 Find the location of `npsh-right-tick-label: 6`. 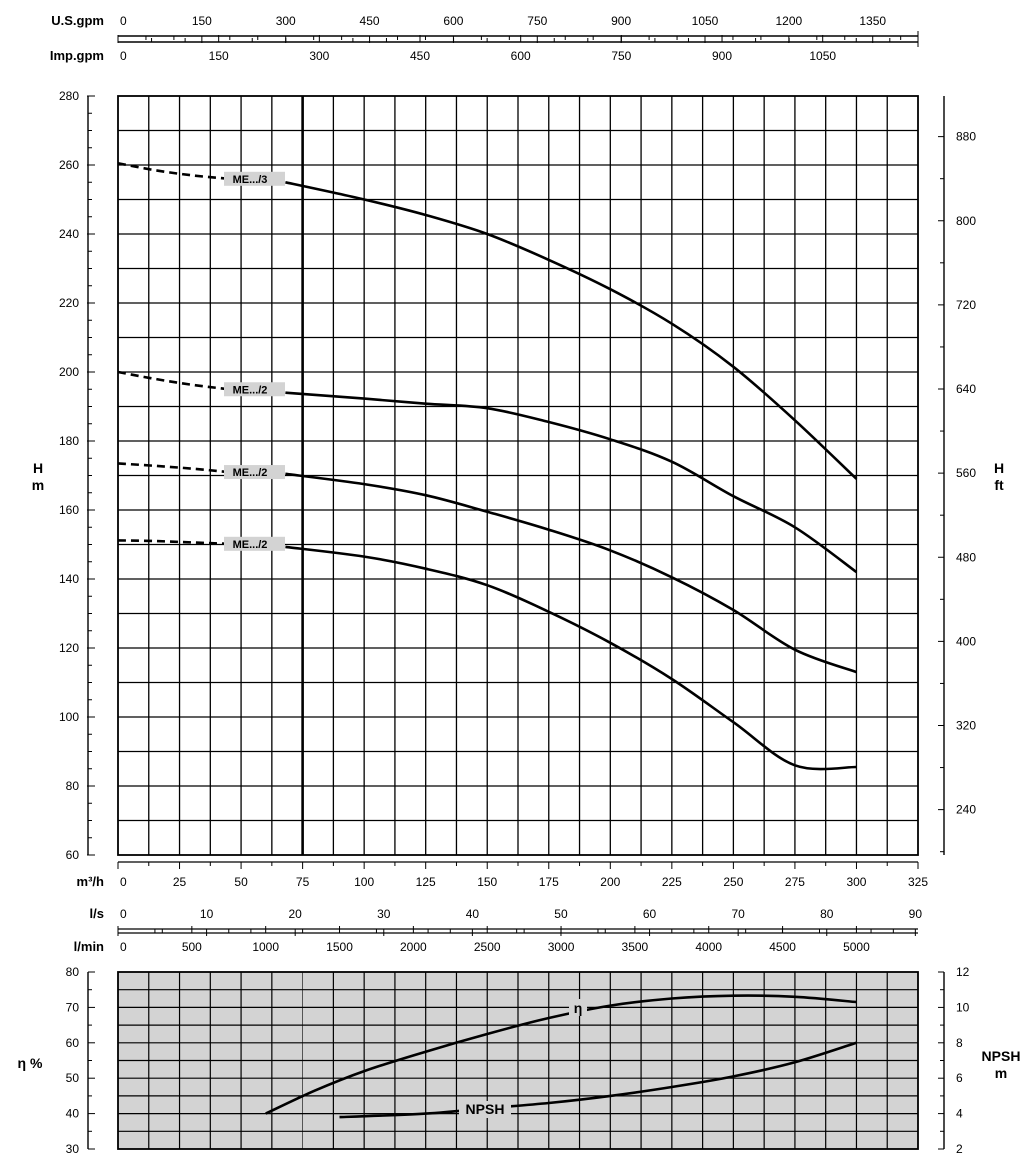

npsh-right-tick-label: 6 is located at coordinates (959, 1078).